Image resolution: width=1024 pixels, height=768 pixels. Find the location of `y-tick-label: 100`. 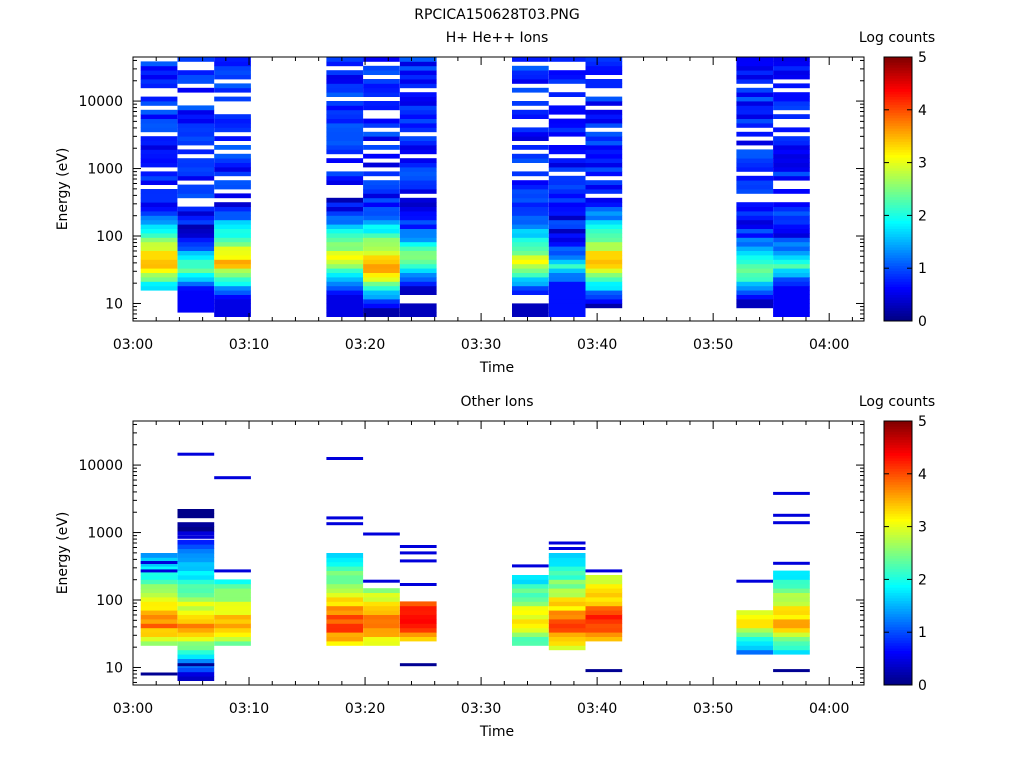

y-tick-label: 100 is located at coordinates (109, 237).